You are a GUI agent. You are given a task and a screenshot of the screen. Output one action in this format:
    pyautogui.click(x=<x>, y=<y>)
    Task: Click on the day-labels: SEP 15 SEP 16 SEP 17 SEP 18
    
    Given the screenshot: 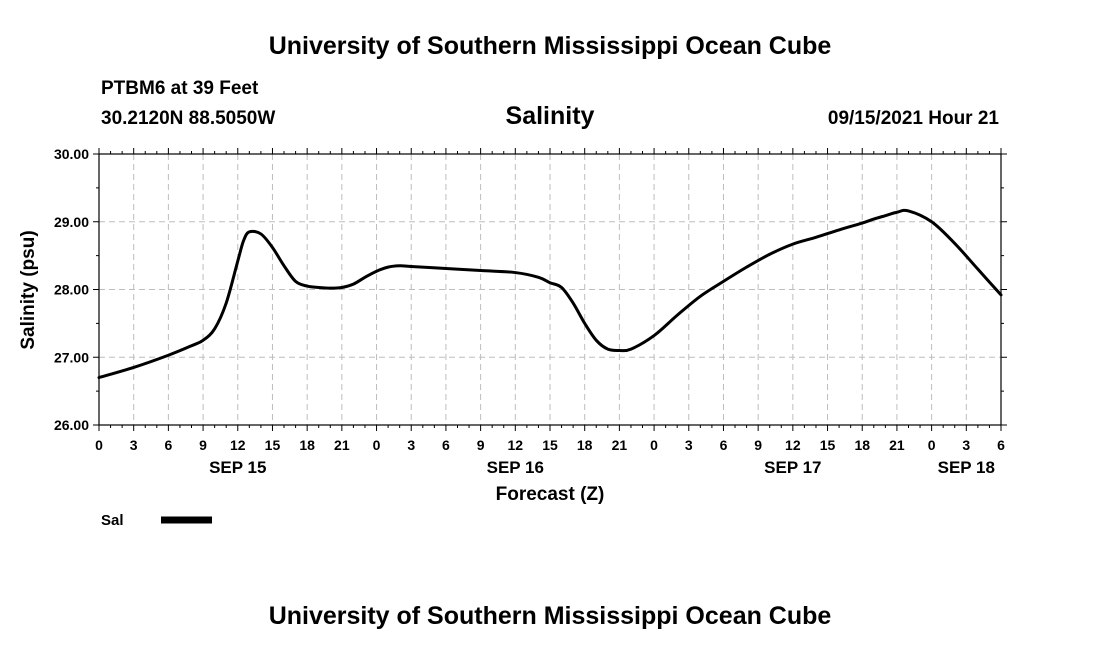 What is the action you would take?
    pyautogui.click(x=602, y=467)
    